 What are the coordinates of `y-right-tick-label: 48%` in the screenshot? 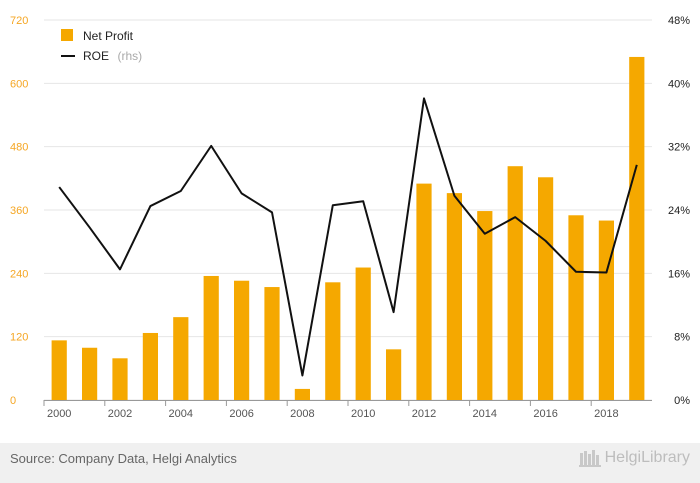 It's located at (679, 21).